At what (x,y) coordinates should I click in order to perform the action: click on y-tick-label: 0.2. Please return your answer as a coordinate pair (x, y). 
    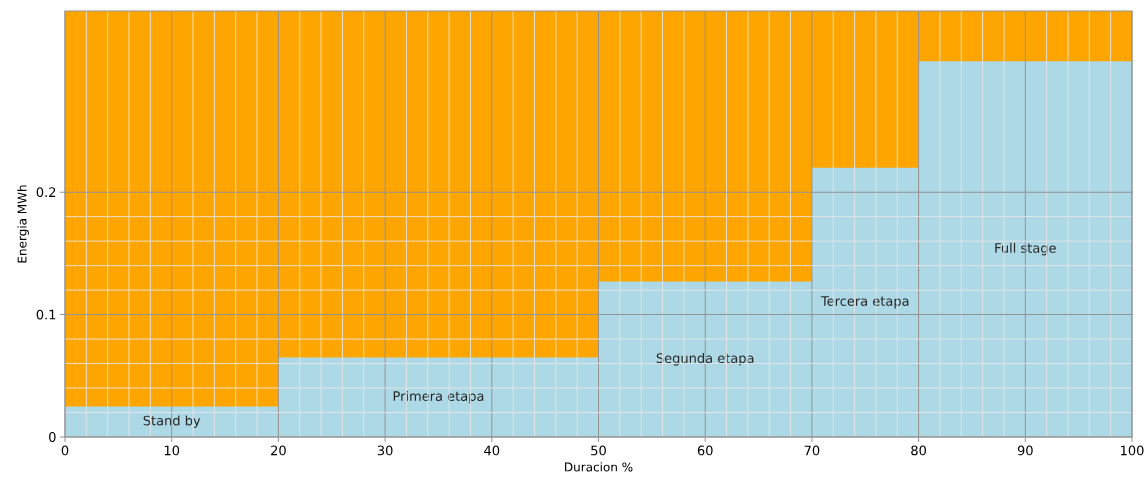
    Looking at the image, I should click on (46, 192).